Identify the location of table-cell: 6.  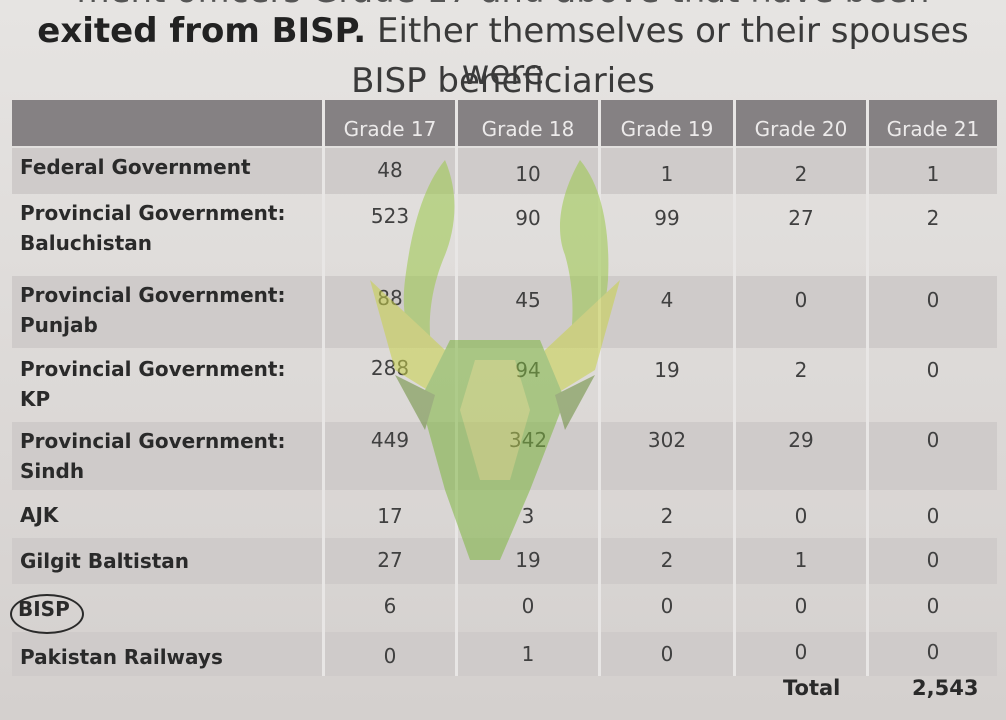
(390, 606).